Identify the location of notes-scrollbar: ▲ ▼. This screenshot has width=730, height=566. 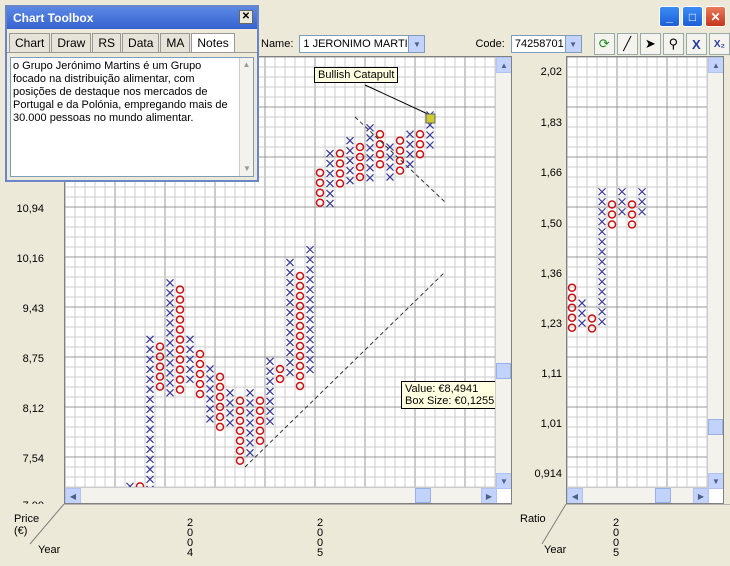
(246, 117).